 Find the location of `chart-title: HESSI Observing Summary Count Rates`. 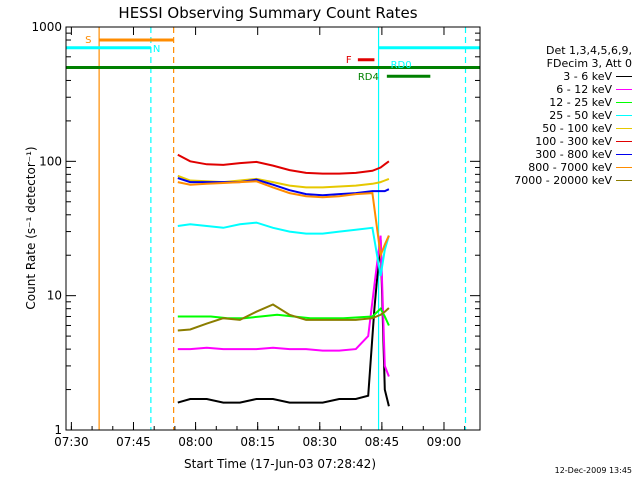

chart-title: HESSI Observing Summary Count Rates is located at coordinates (267, 13).